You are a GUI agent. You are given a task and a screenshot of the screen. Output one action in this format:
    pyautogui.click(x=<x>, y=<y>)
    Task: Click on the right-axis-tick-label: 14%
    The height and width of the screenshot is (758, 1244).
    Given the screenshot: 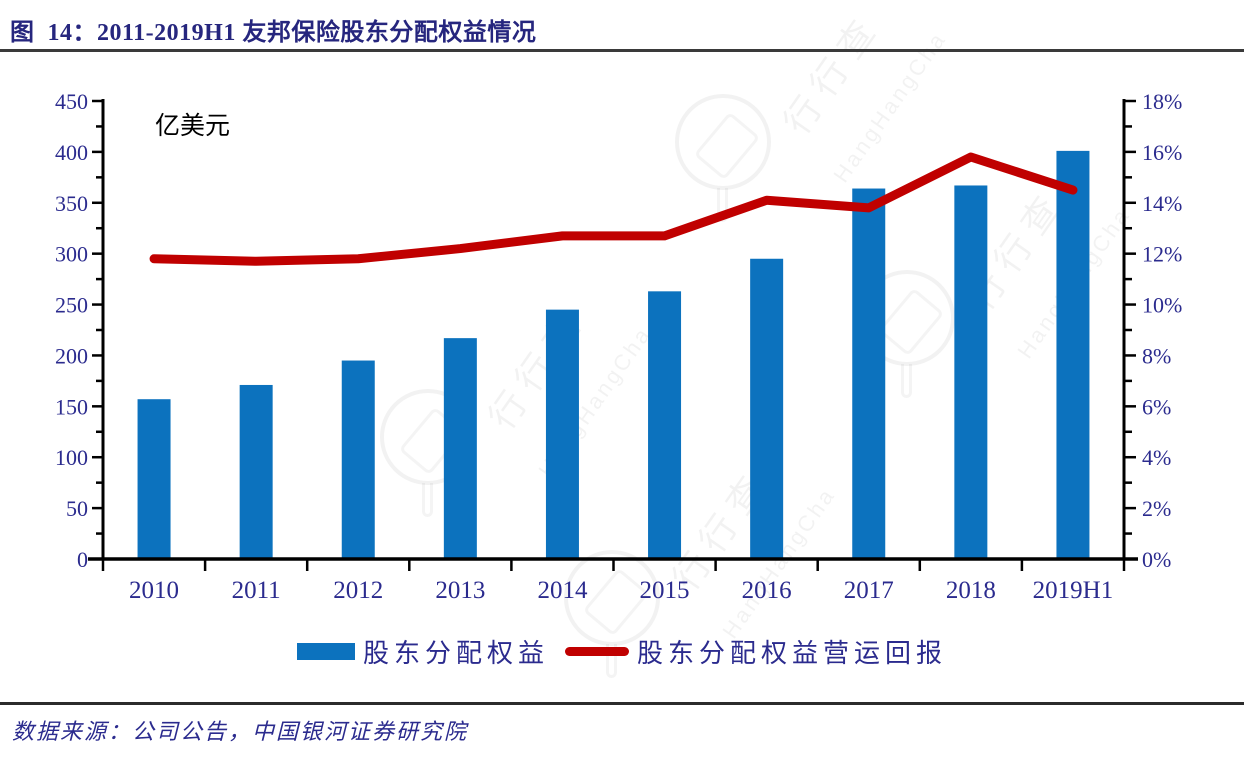 What is the action you would take?
    pyautogui.click(x=1162, y=203)
    